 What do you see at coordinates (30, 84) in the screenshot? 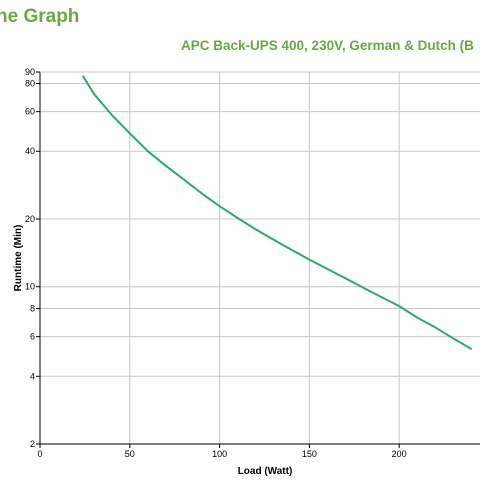
I see `y-tick-label: 80` at bounding box center [30, 84].